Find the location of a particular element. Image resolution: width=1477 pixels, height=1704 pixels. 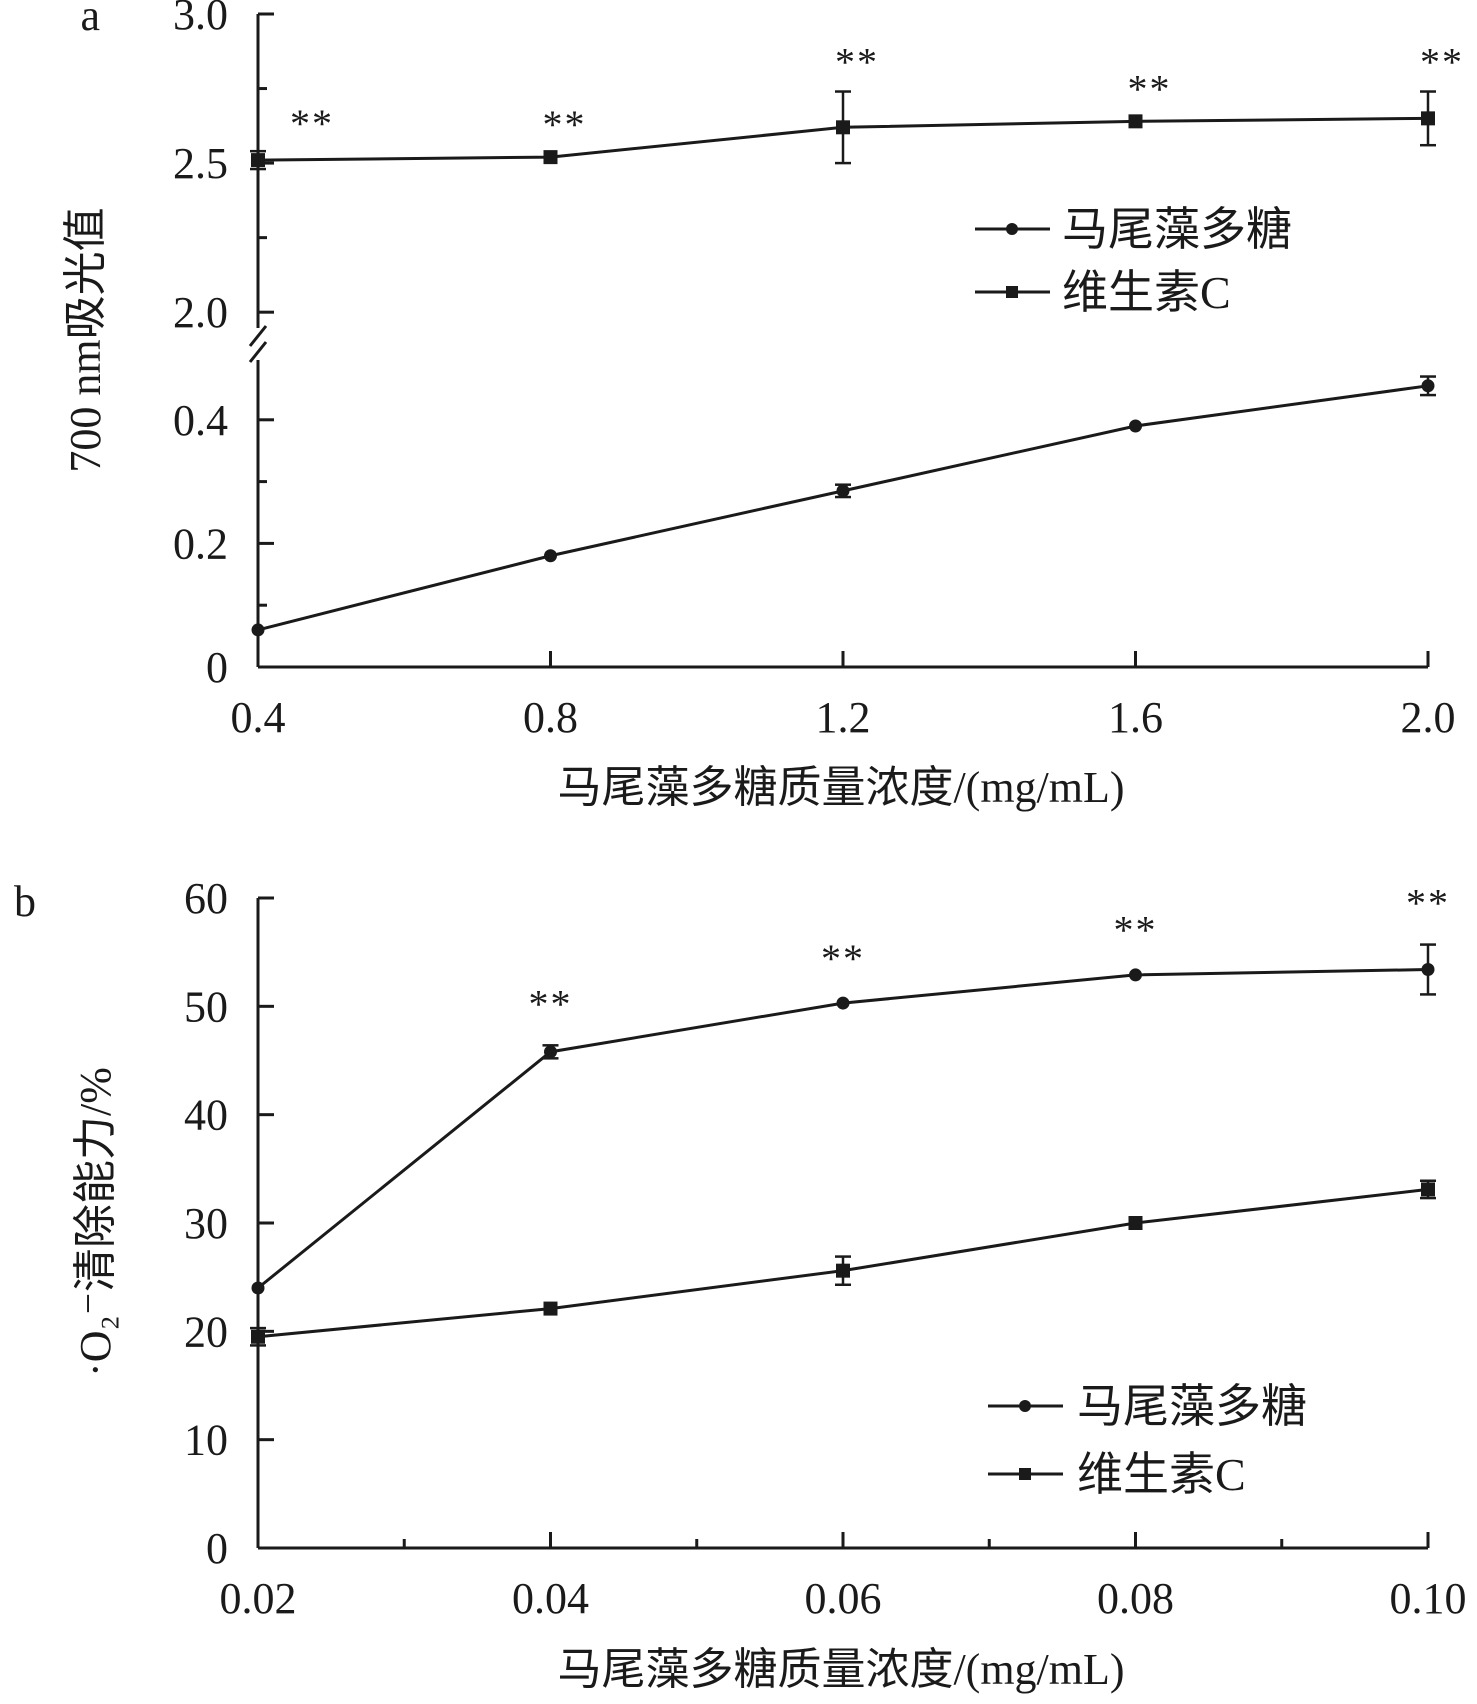

x-tick-label: 0.06 is located at coordinates (843, 1598).